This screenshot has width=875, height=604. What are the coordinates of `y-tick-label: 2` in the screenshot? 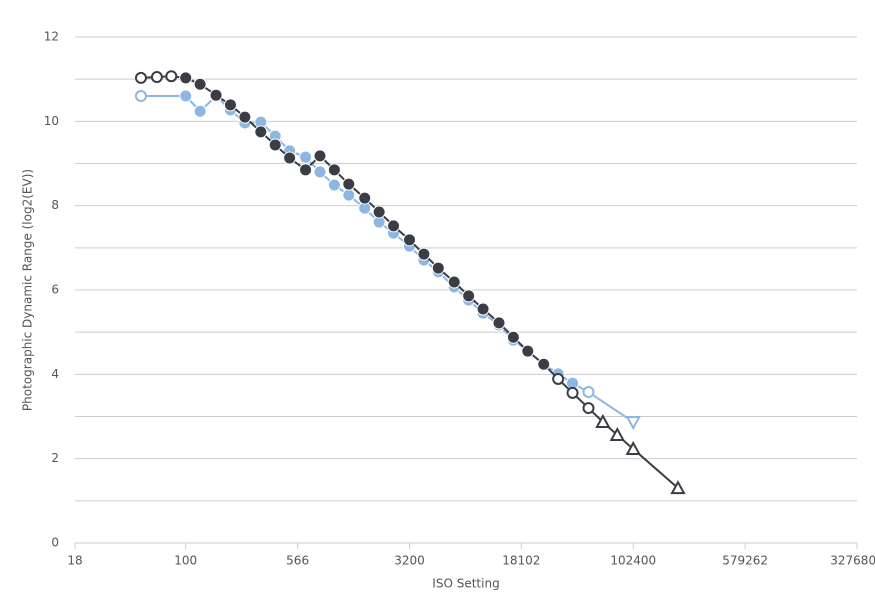 It's located at (55, 458).